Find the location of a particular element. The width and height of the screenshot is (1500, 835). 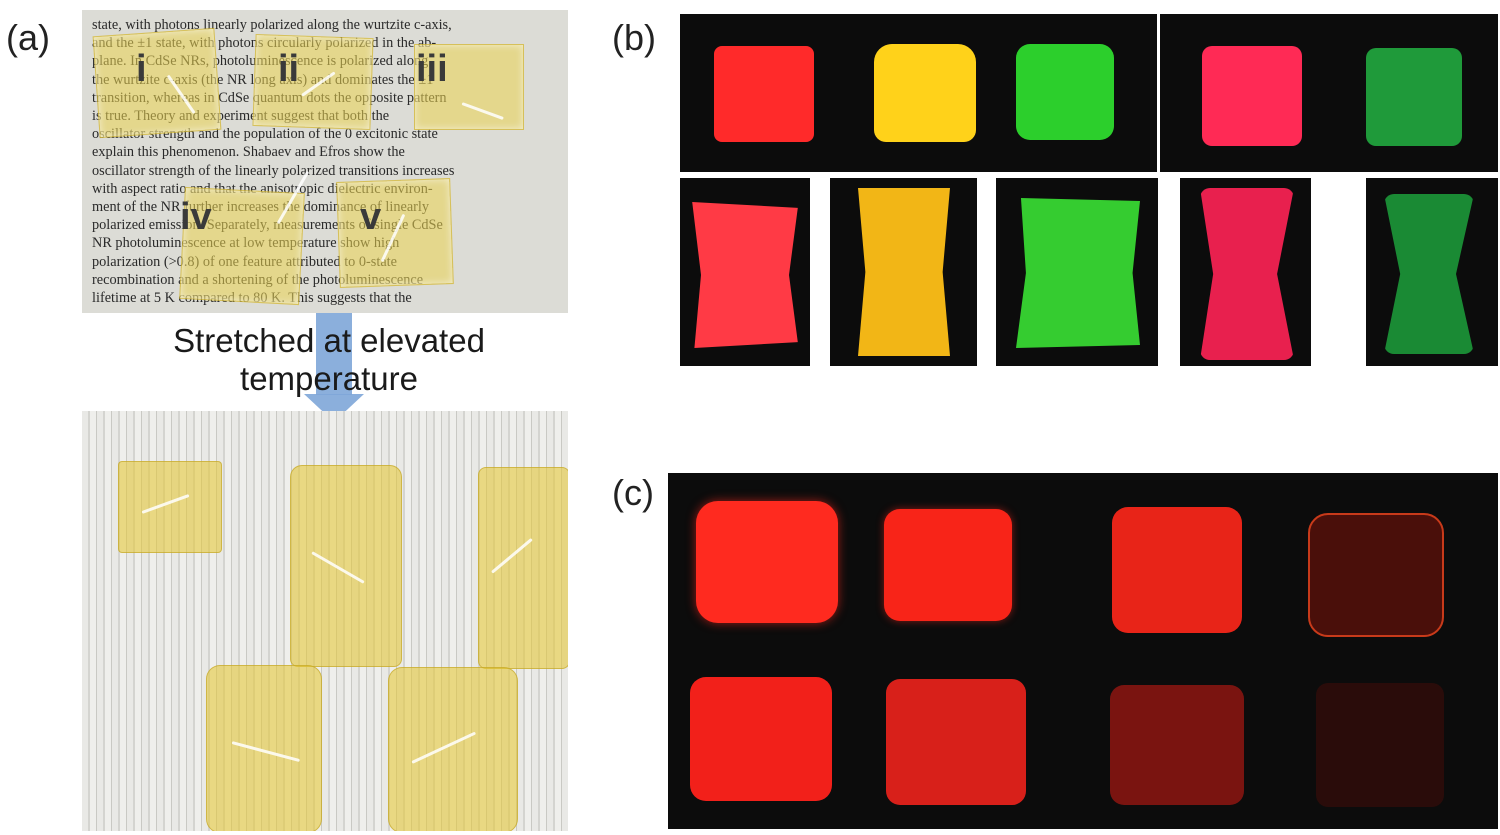

pink-film-swatch is located at coordinates (1252, 96).